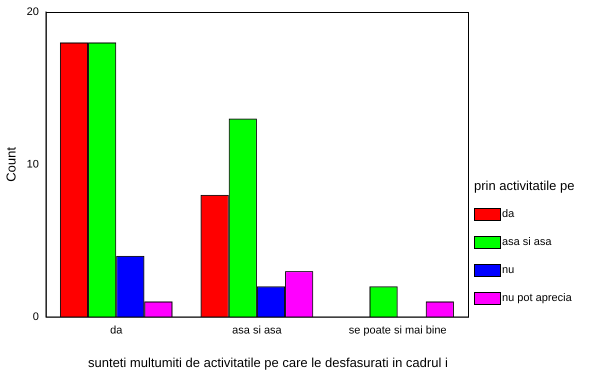 The width and height of the screenshot is (612, 383). I want to click on y-tick-label: 0, so click(35, 316).